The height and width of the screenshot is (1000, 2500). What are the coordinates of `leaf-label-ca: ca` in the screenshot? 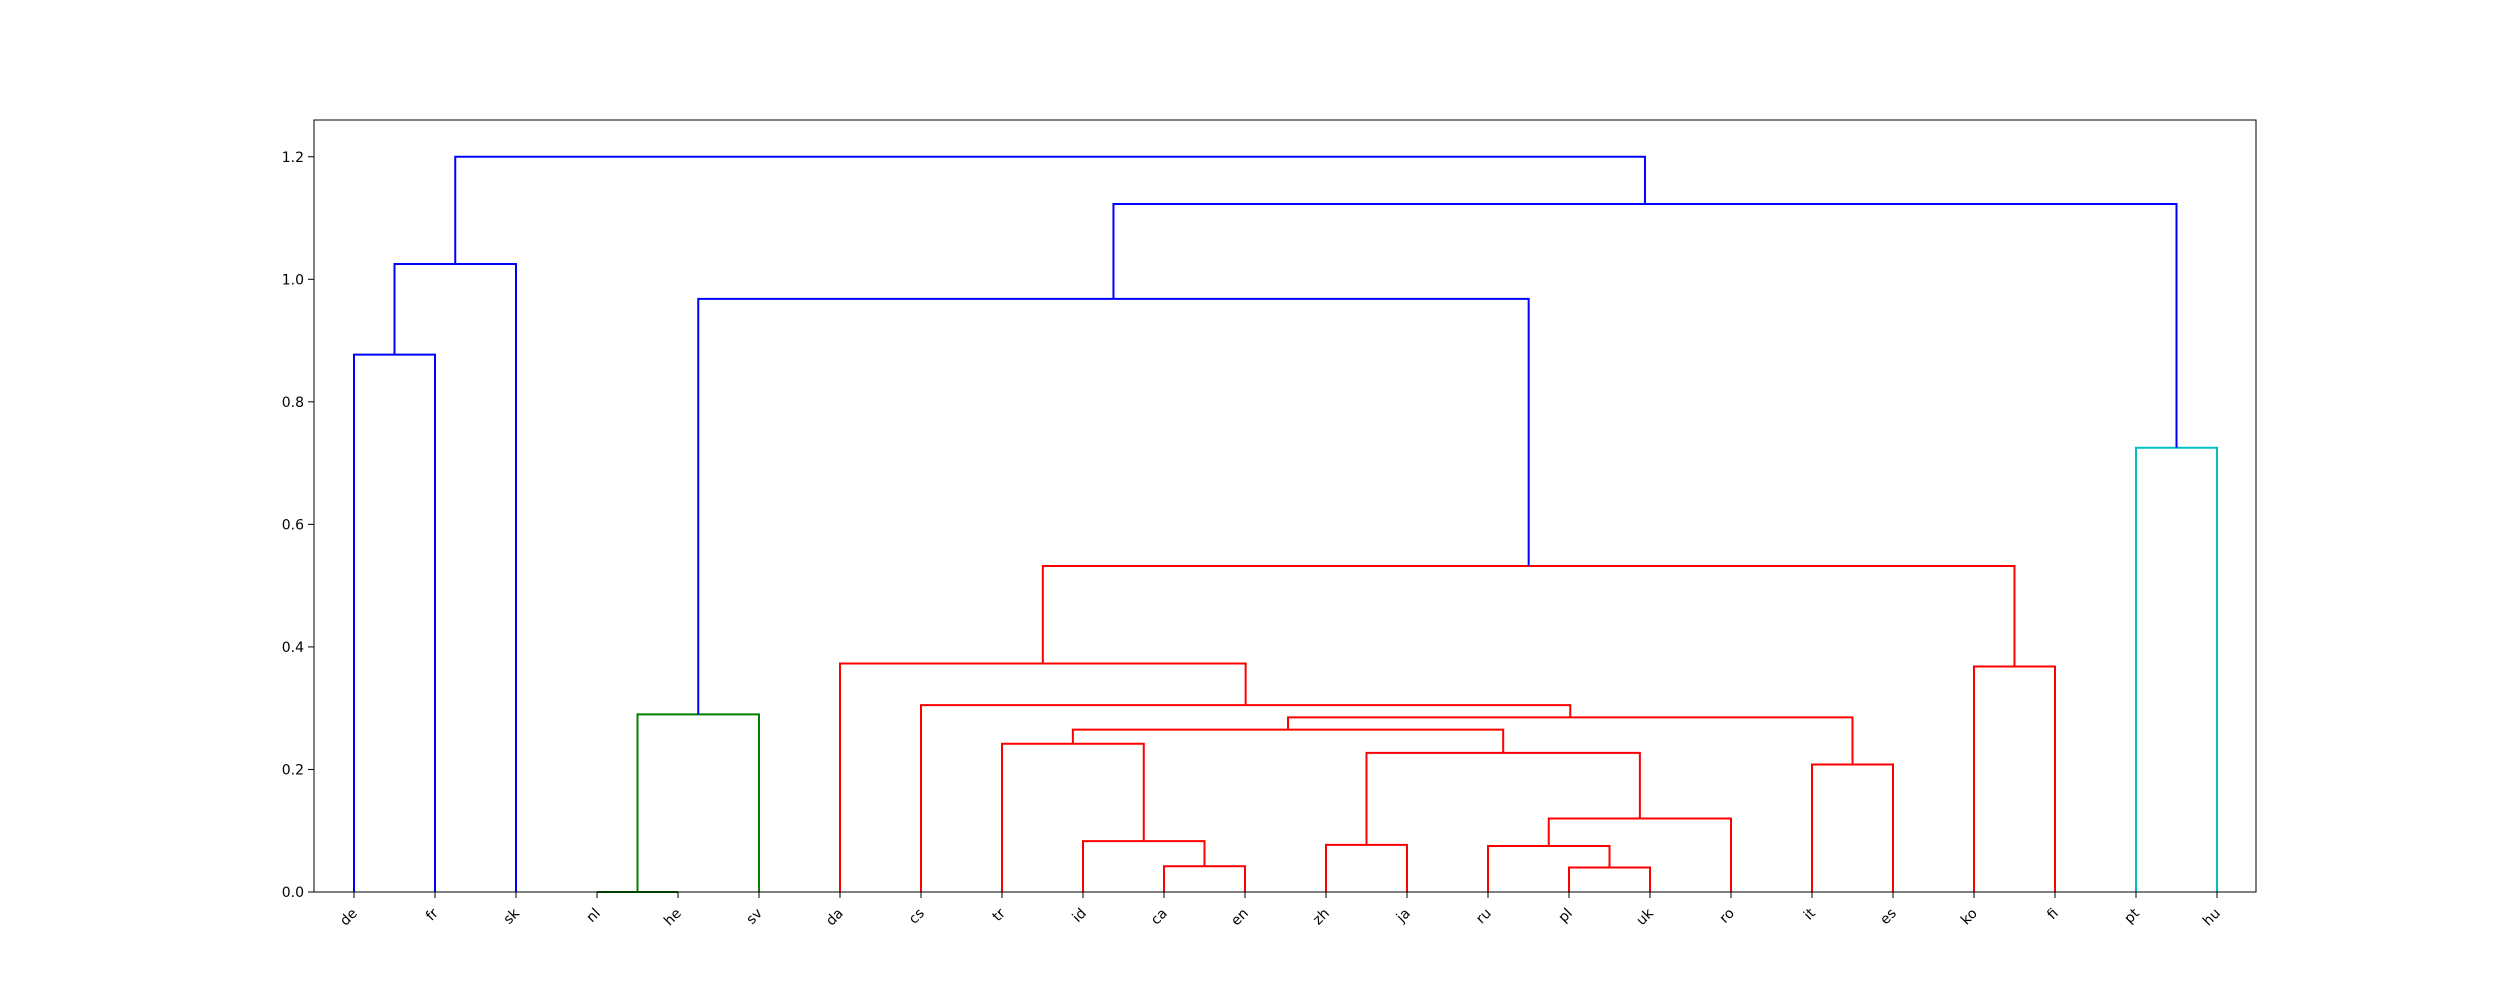 It's located at (1159, 917).